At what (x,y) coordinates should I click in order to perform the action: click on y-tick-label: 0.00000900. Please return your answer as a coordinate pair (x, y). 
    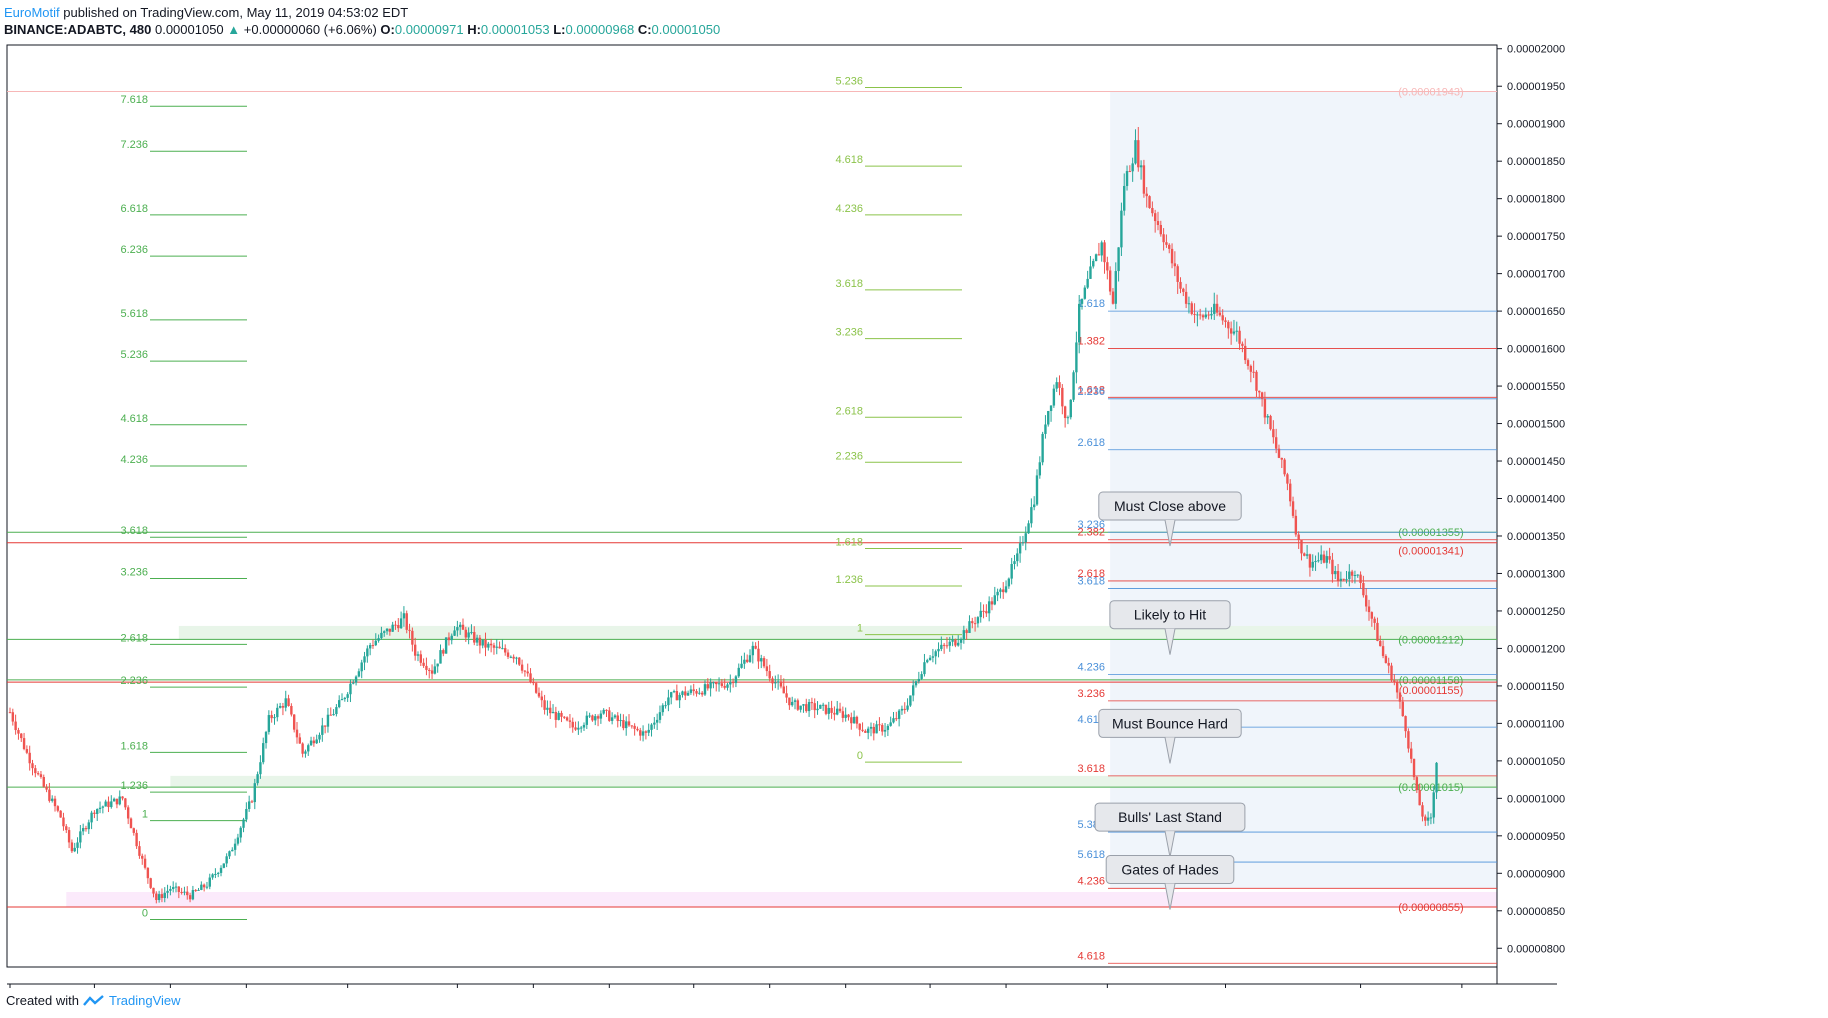
    Looking at the image, I should click on (1536, 874).